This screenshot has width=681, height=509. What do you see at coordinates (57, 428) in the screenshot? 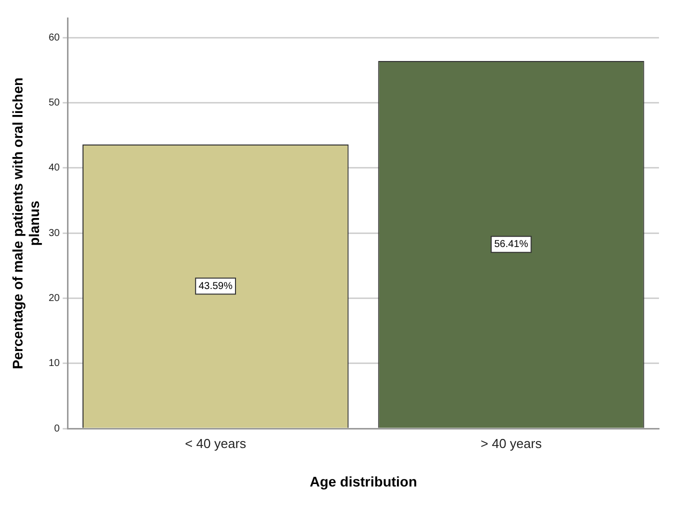
I see `y-tick-label: 0` at bounding box center [57, 428].